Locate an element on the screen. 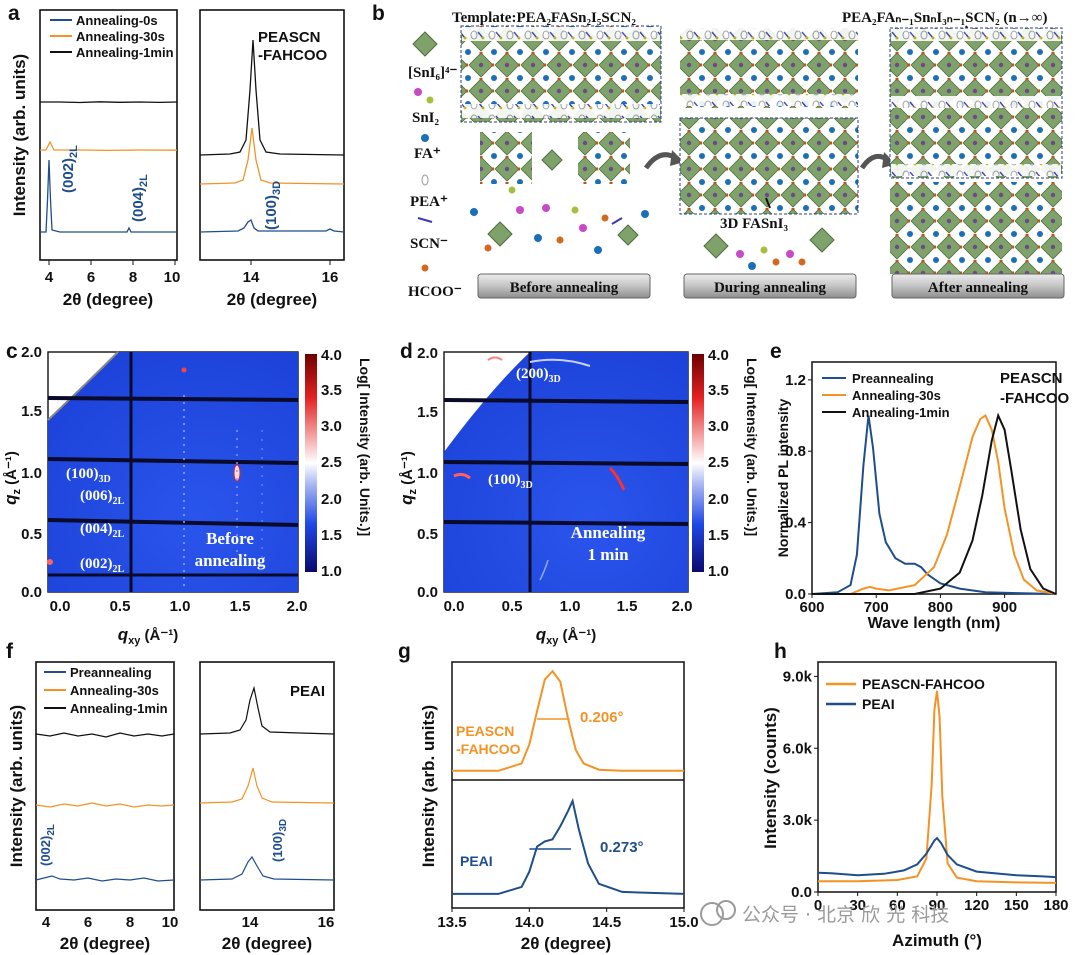 Image resolution: width=1080 pixels, height=955 pixels. panel-c-xtick-3: 1.5 is located at coordinates (240, 606).